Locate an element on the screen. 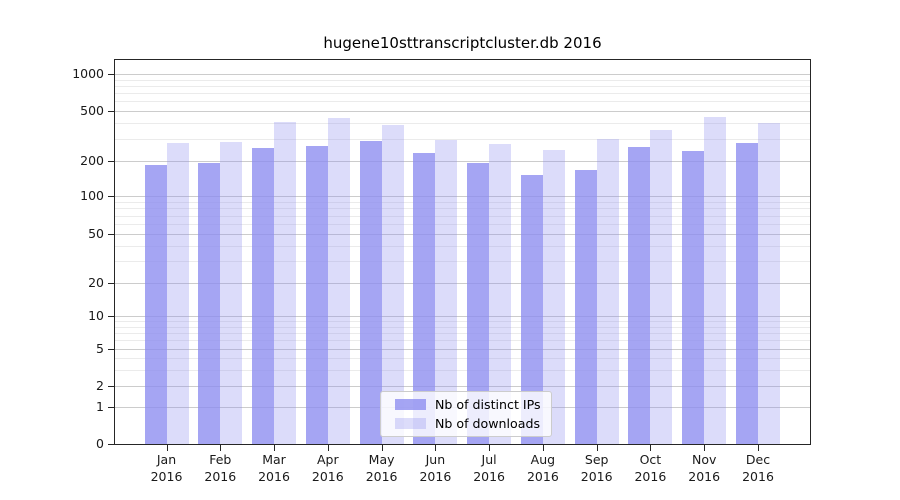  bar-distinct-ips-apr is located at coordinates (316, 295).